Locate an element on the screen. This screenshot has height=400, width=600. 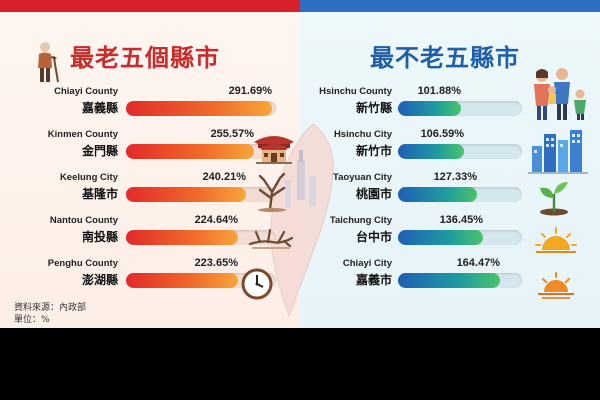
unit-note: 單位：% is located at coordinates (32, 320).